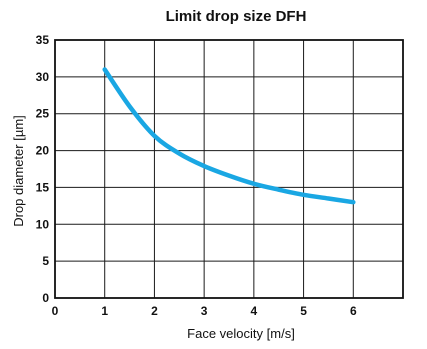 Image resolution: width=427 pixels, height=349 pixels. I want to click on x-tick-label: 6, so click(353, 311).